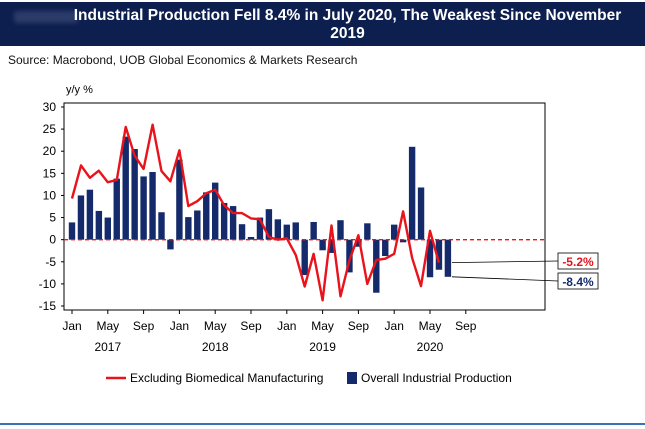  Describe the element at coordinates (215, 347) in the screenshot. I see `year-label: 2018` at that location.